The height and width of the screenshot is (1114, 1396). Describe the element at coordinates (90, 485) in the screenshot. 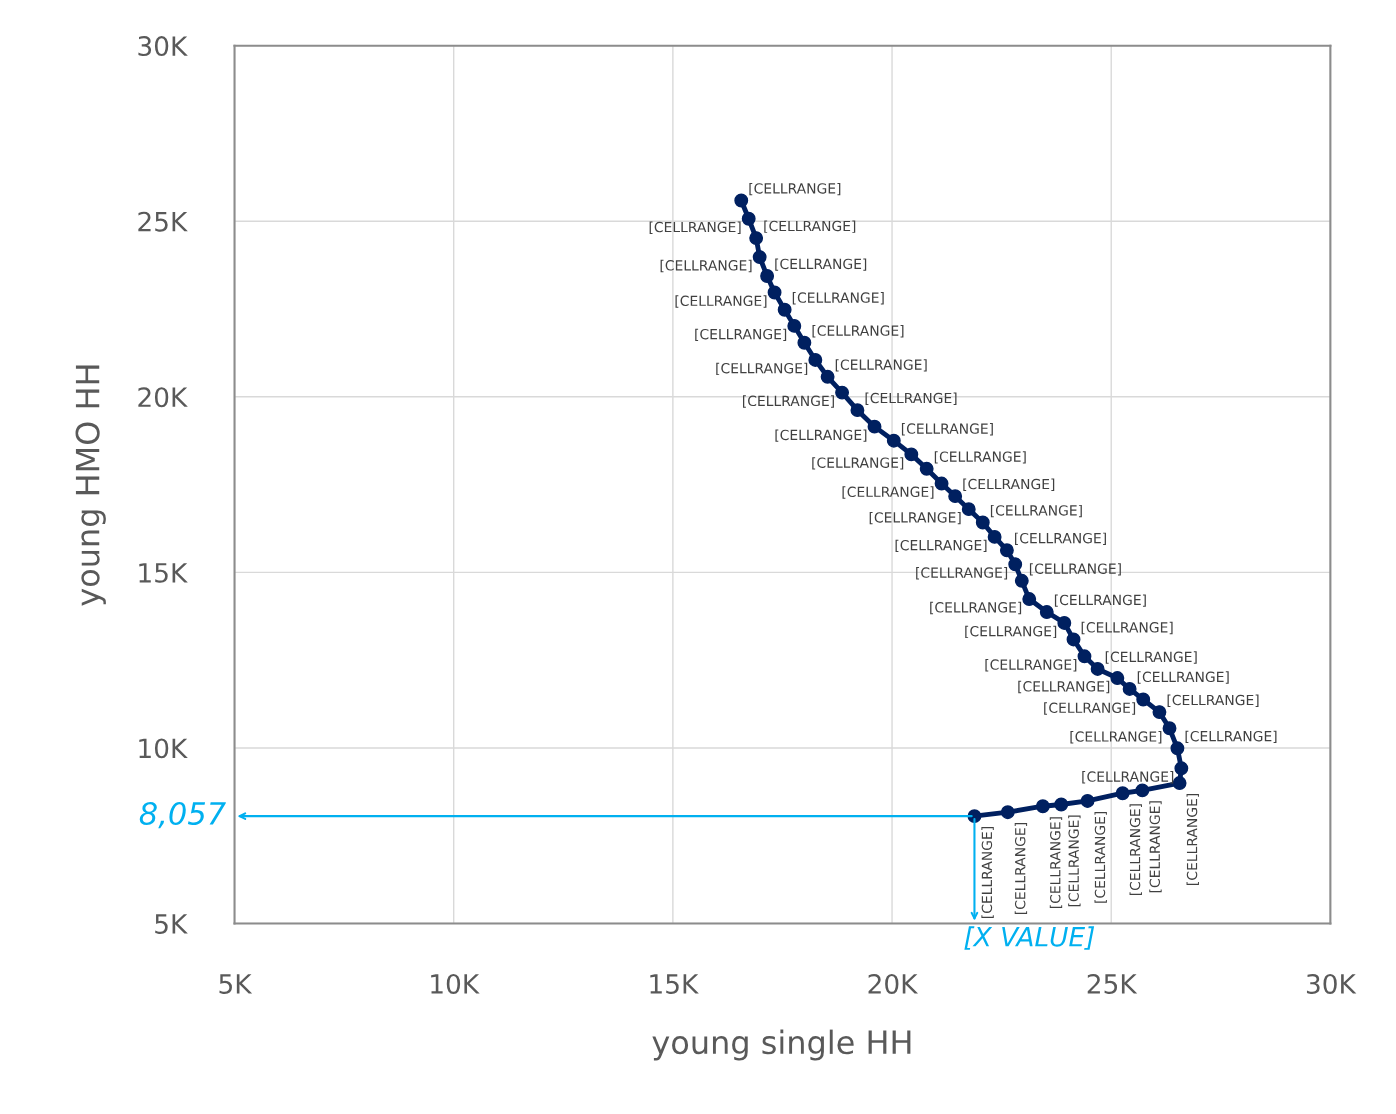

I see `y-axis-title: young HMO HH` at that location.